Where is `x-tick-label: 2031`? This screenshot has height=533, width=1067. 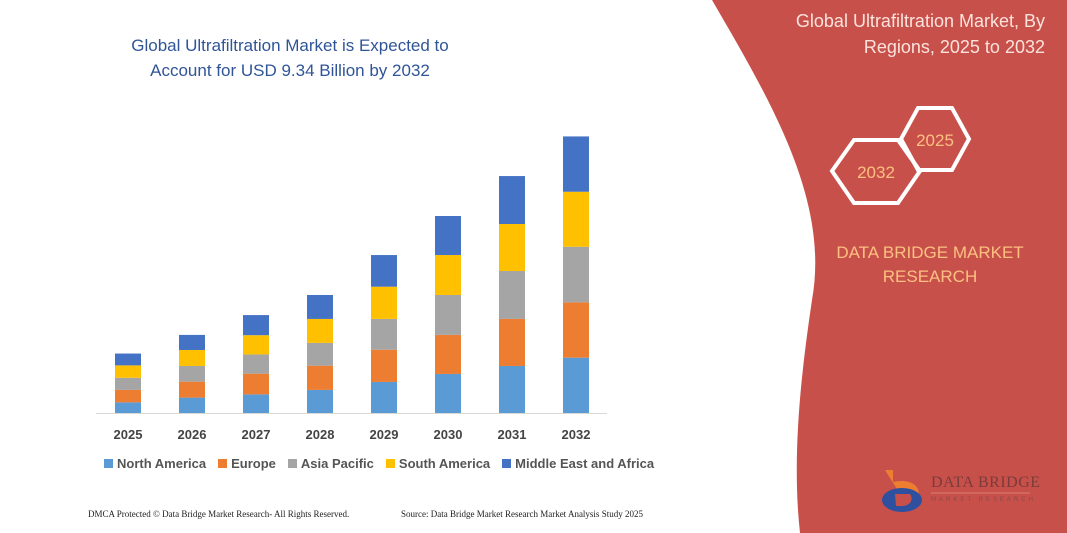
x-tick-label: 2031 is located at coordinates (512, 434).